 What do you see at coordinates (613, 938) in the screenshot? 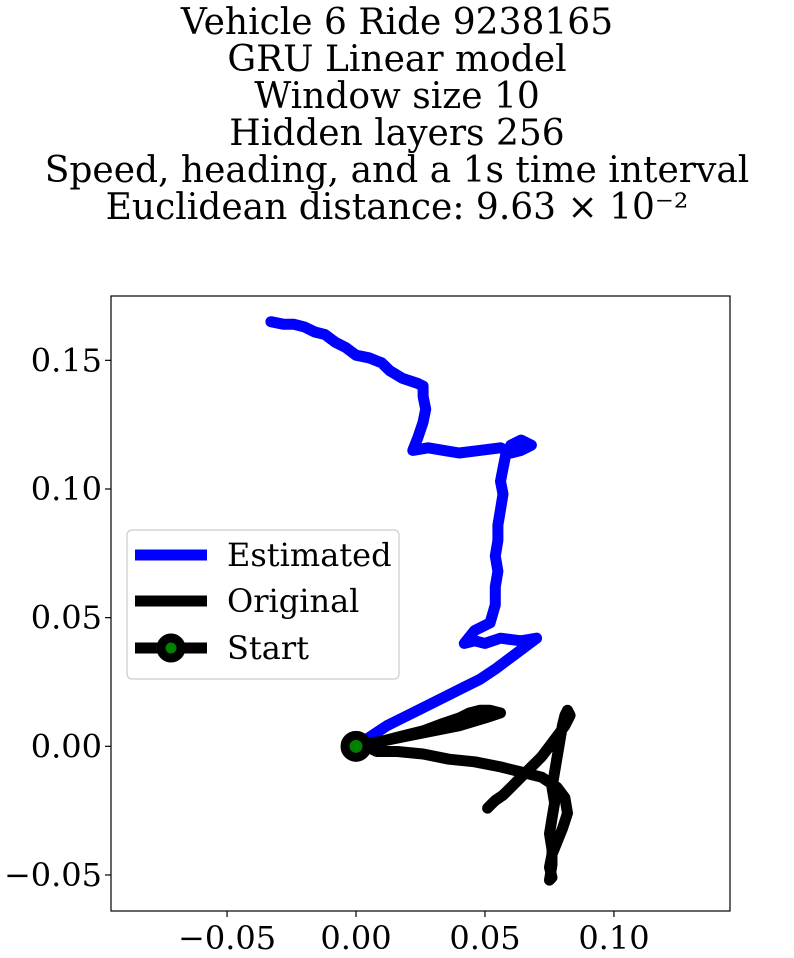
I see `x-tick-label: 0.10` at bounding box center [613, 938].